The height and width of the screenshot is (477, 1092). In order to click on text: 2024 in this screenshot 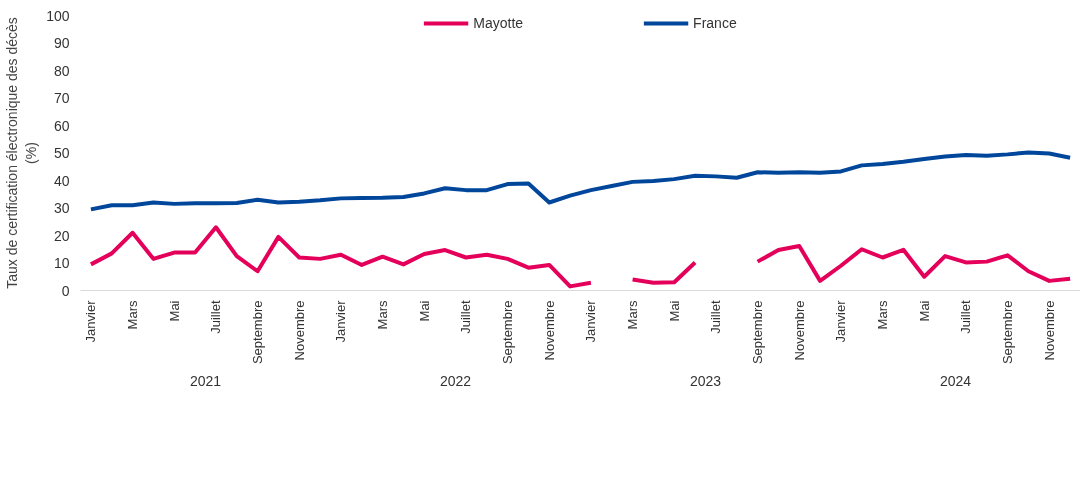, I will do `click(955, 380)`.